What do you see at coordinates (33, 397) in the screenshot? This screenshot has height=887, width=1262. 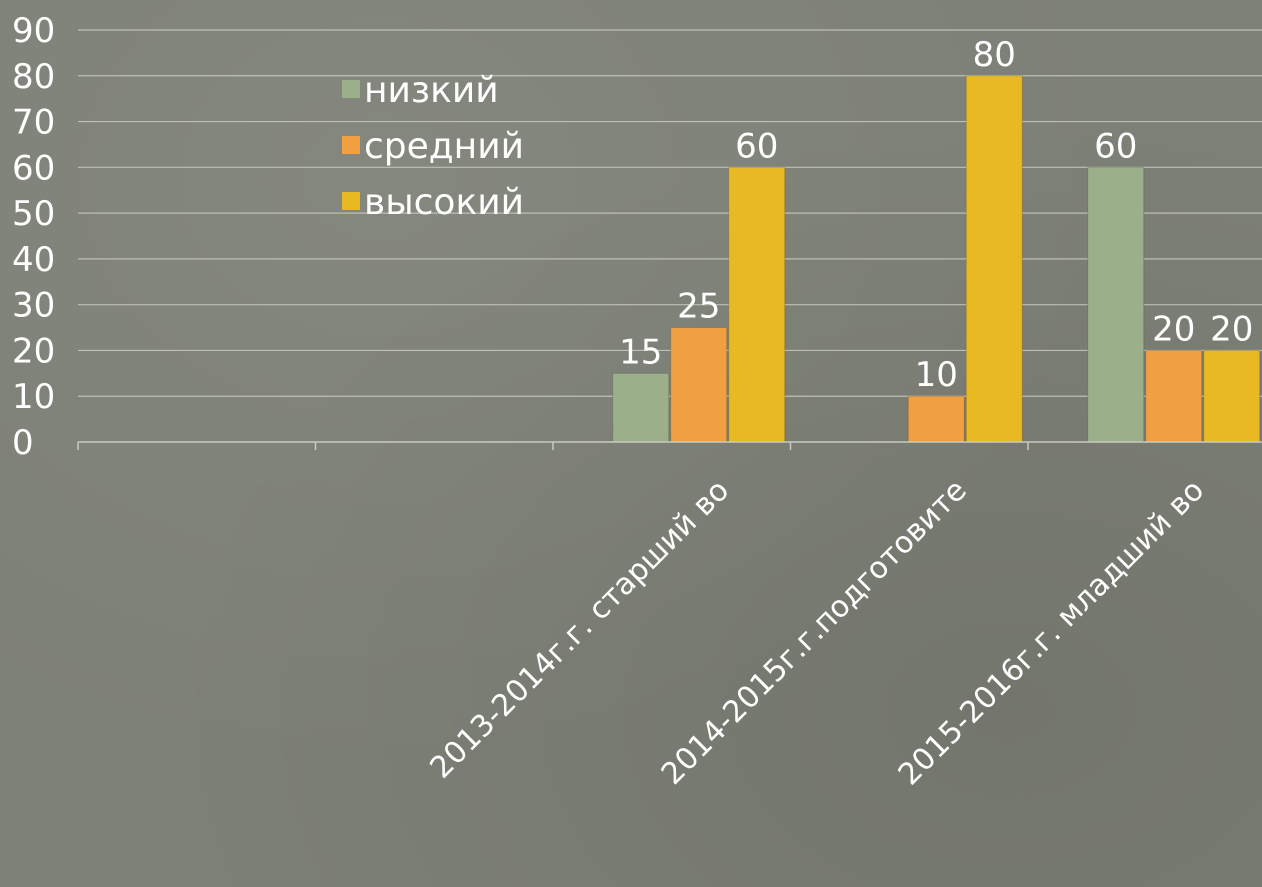 I see `y-tick-label: 10` at bounding box center [33, 397].